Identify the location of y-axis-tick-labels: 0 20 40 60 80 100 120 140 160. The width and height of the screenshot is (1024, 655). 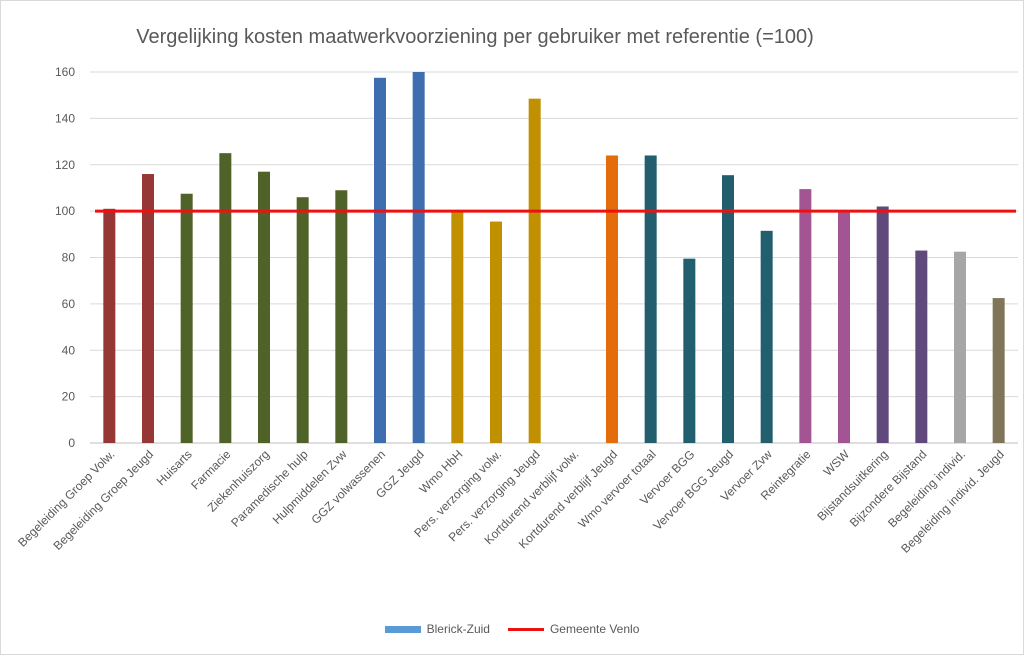
(65, 257).